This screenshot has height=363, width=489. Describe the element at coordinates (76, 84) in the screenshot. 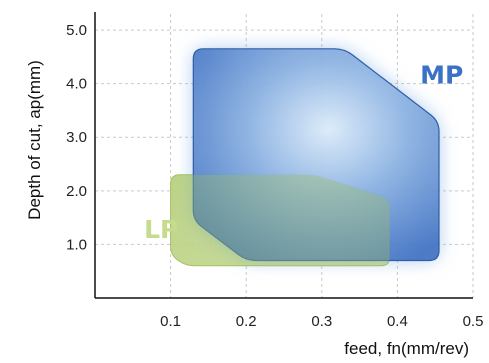

I see `y-tick-label-3: 4.0` at that location.